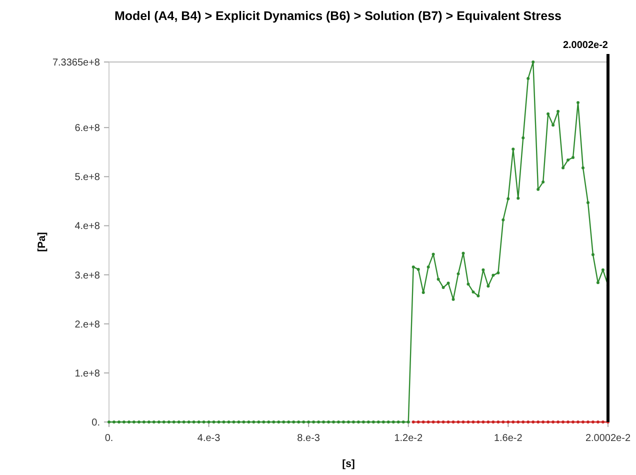 This screenshot has width=636, height=475. I want to click on y-tick-label: 7.3365e+8, so click(76, 63).